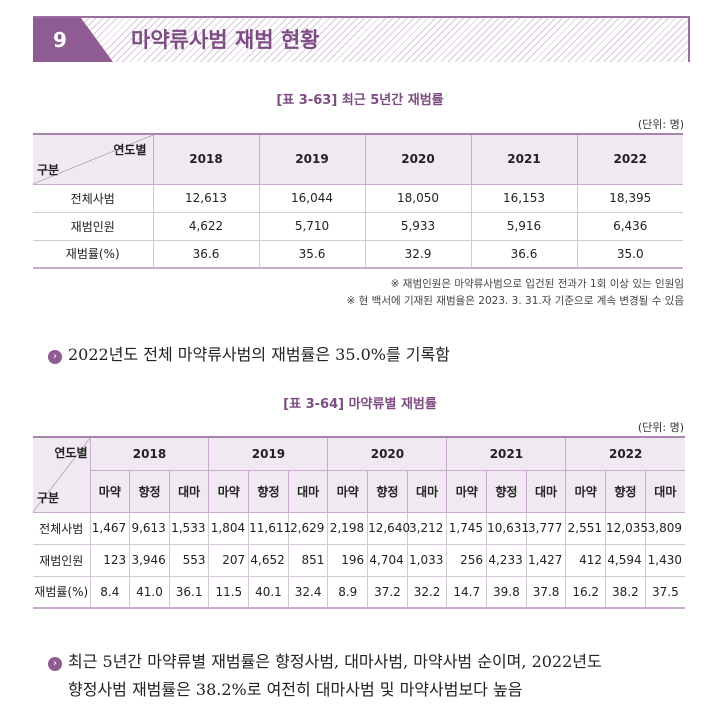 The image size is (720, 714). What do you see at coordinates (360, 100) in the screenshot?
I see `table1-caption: [표 3-63] 최근 5년간 재범률` at bounding box center [360, 100].